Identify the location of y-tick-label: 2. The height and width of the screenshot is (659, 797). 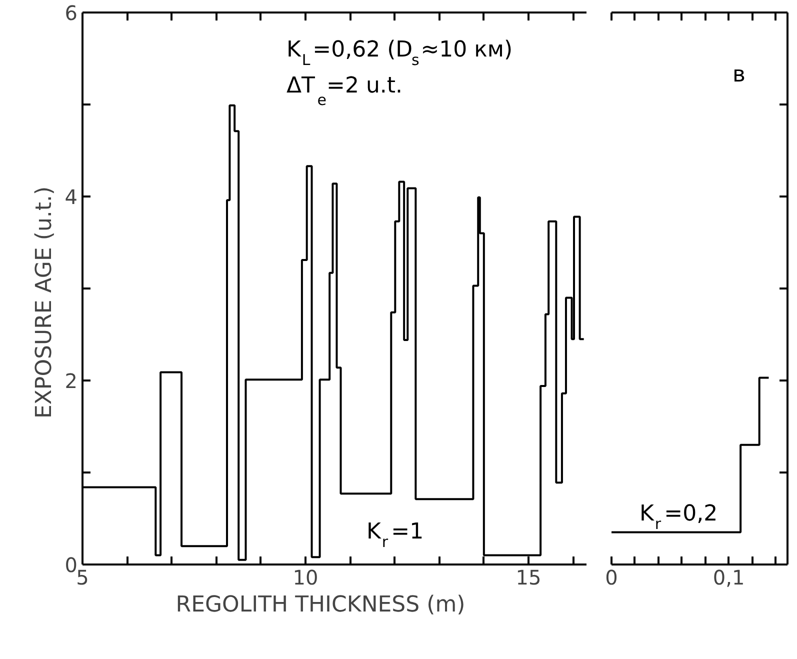
(71, 381).